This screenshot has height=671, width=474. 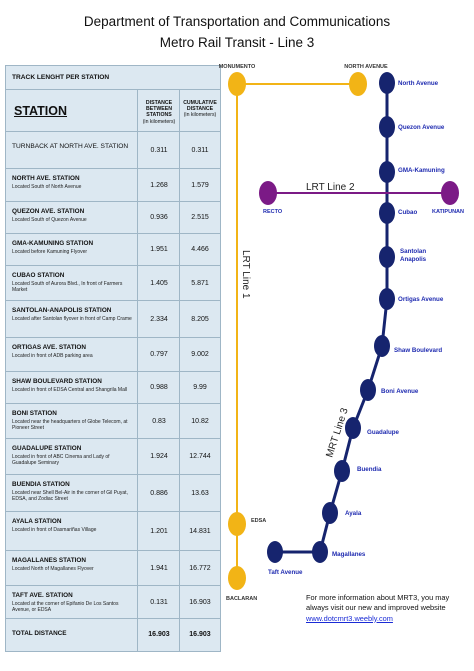 What do you see at coordinates (366, 67) in the screenshot?
I see `north-avenue-junction-label: NORTH AVENUE` at bounding box center [366, 67].